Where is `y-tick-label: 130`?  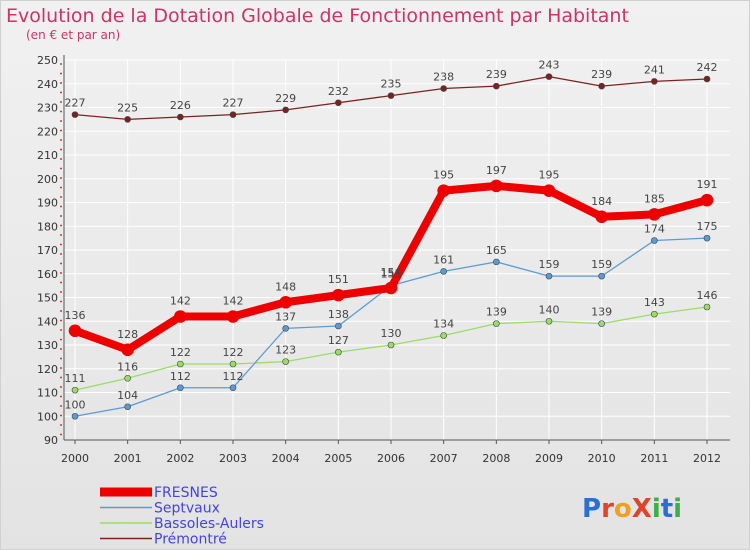
y-tick-label: 130 is located at coordinates (47, 345).